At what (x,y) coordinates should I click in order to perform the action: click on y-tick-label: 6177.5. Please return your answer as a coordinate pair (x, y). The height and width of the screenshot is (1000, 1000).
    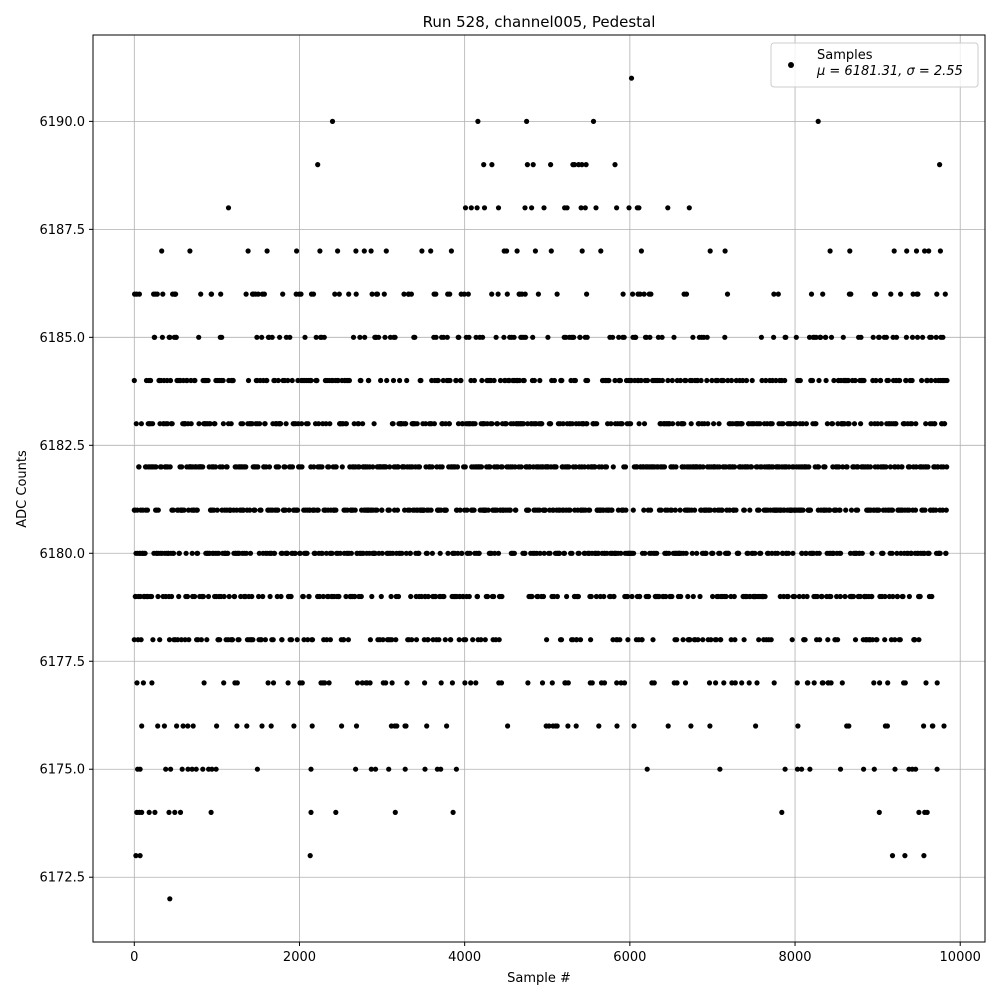
    Looking at the image, I should click on (63, 662).